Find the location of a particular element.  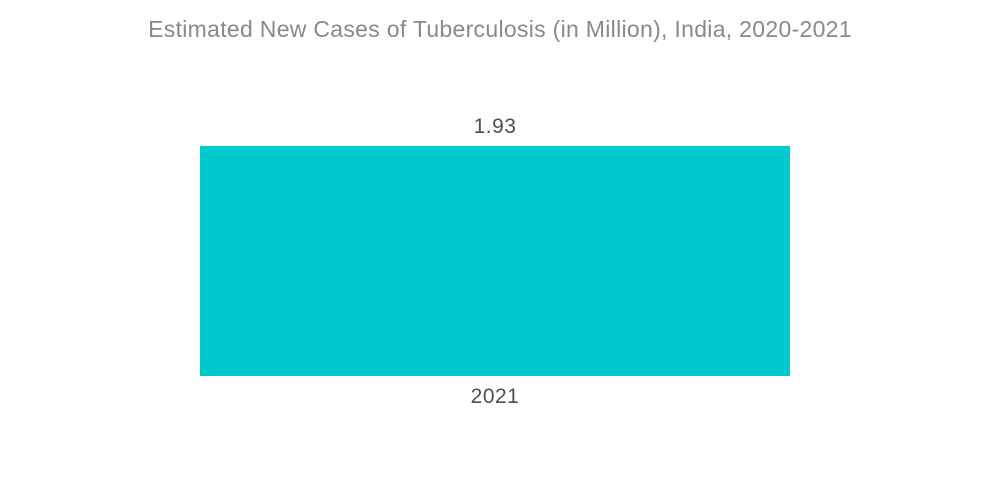

bar-value-label: 1.93 is located at coordinates (495, 126).